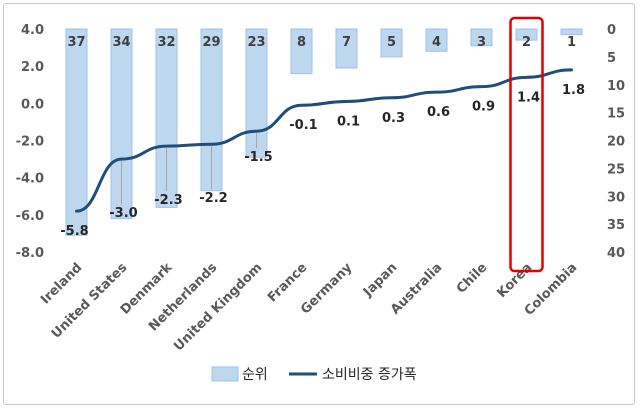  What do you see at coordinates (472, 278) in the screenshot?
I see `category-label-chile: Chile` at bounding box center [472, 278].